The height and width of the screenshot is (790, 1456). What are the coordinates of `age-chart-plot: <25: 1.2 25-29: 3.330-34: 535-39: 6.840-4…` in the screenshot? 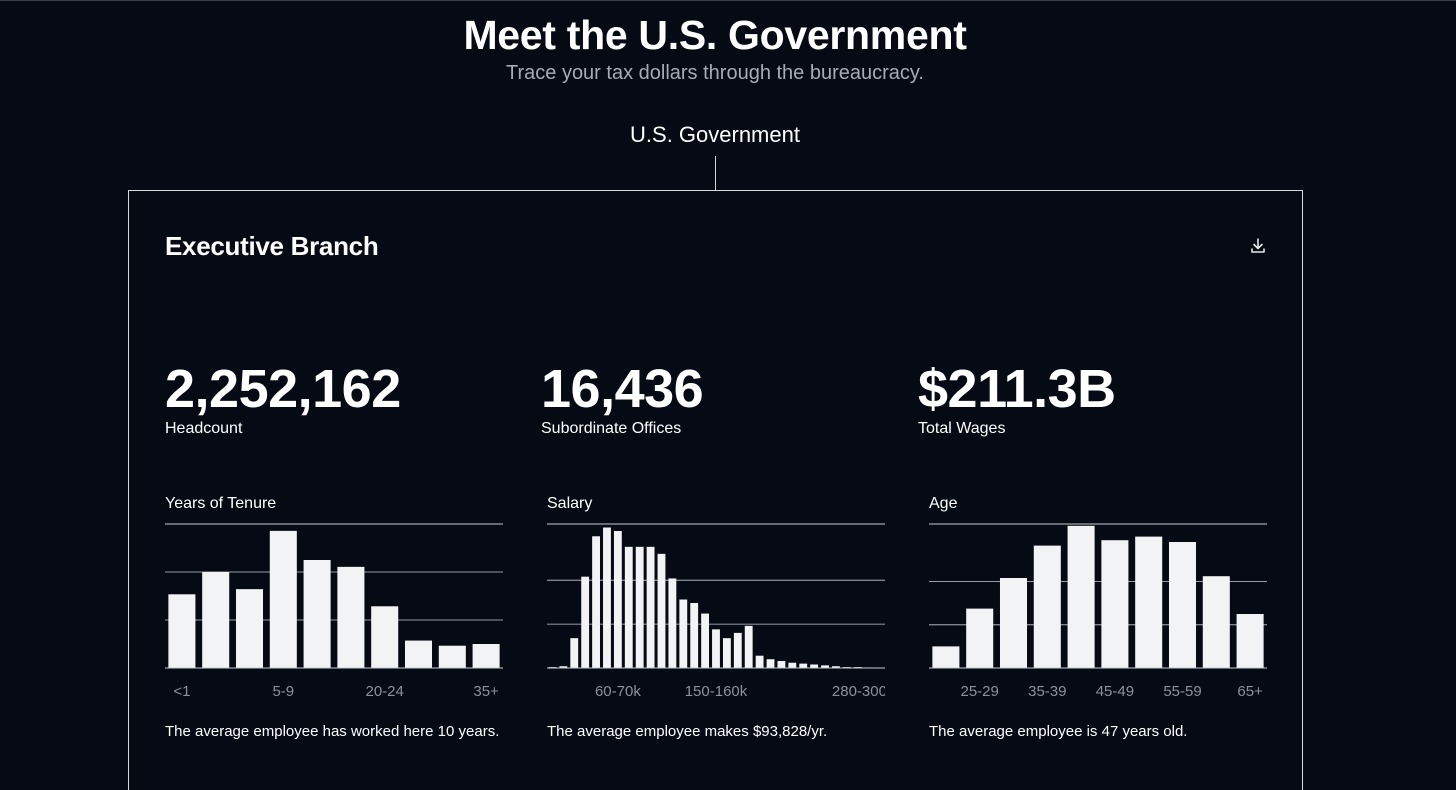 It's located at (1098, 611).